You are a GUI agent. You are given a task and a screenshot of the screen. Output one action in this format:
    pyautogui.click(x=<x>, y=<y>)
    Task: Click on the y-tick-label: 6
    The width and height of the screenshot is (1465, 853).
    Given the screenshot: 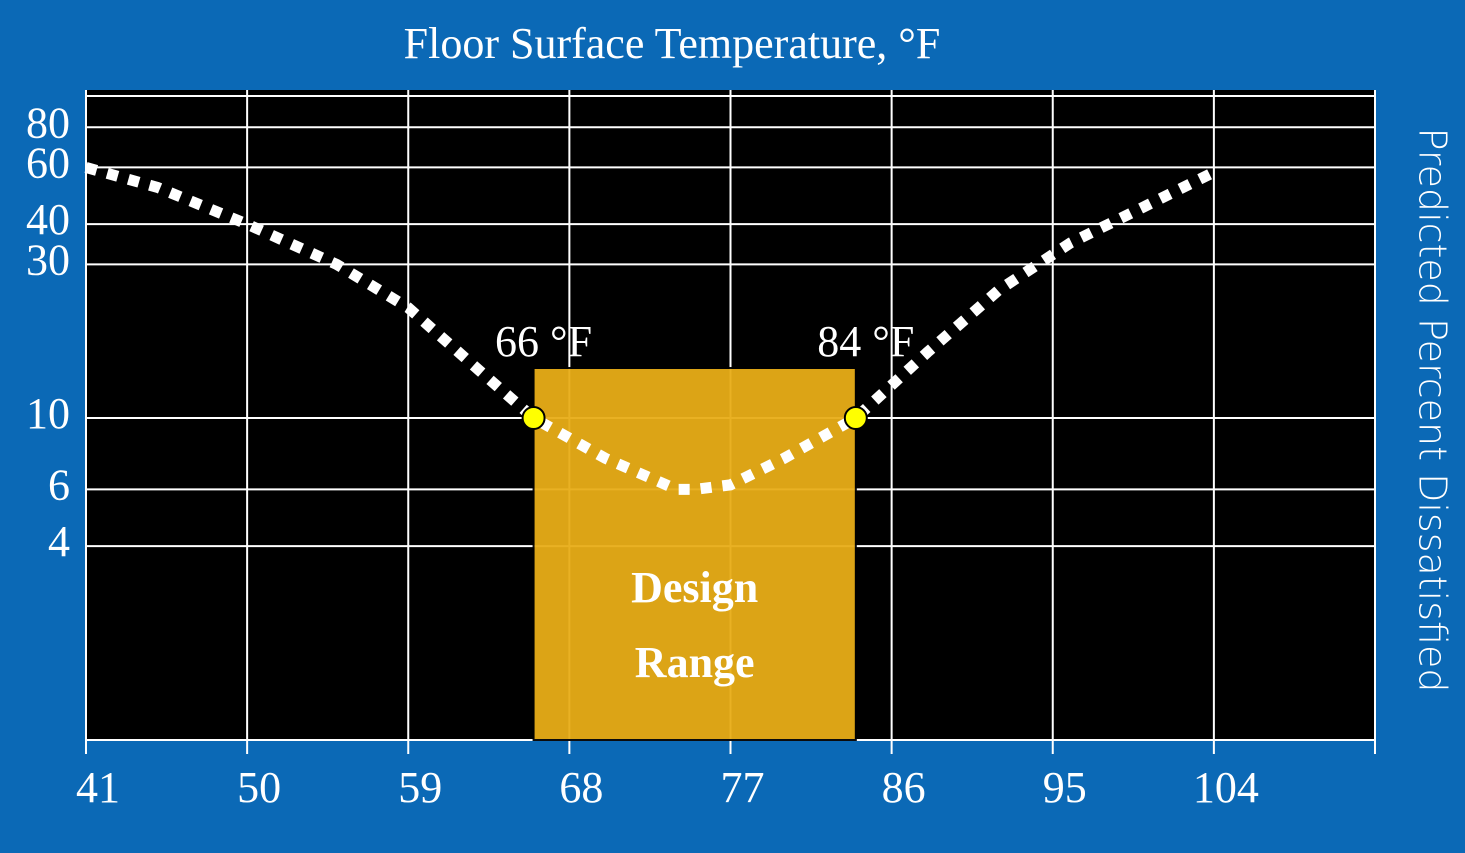 What is the action you would take?
    pyautogui.click(x=59, y=485)
    